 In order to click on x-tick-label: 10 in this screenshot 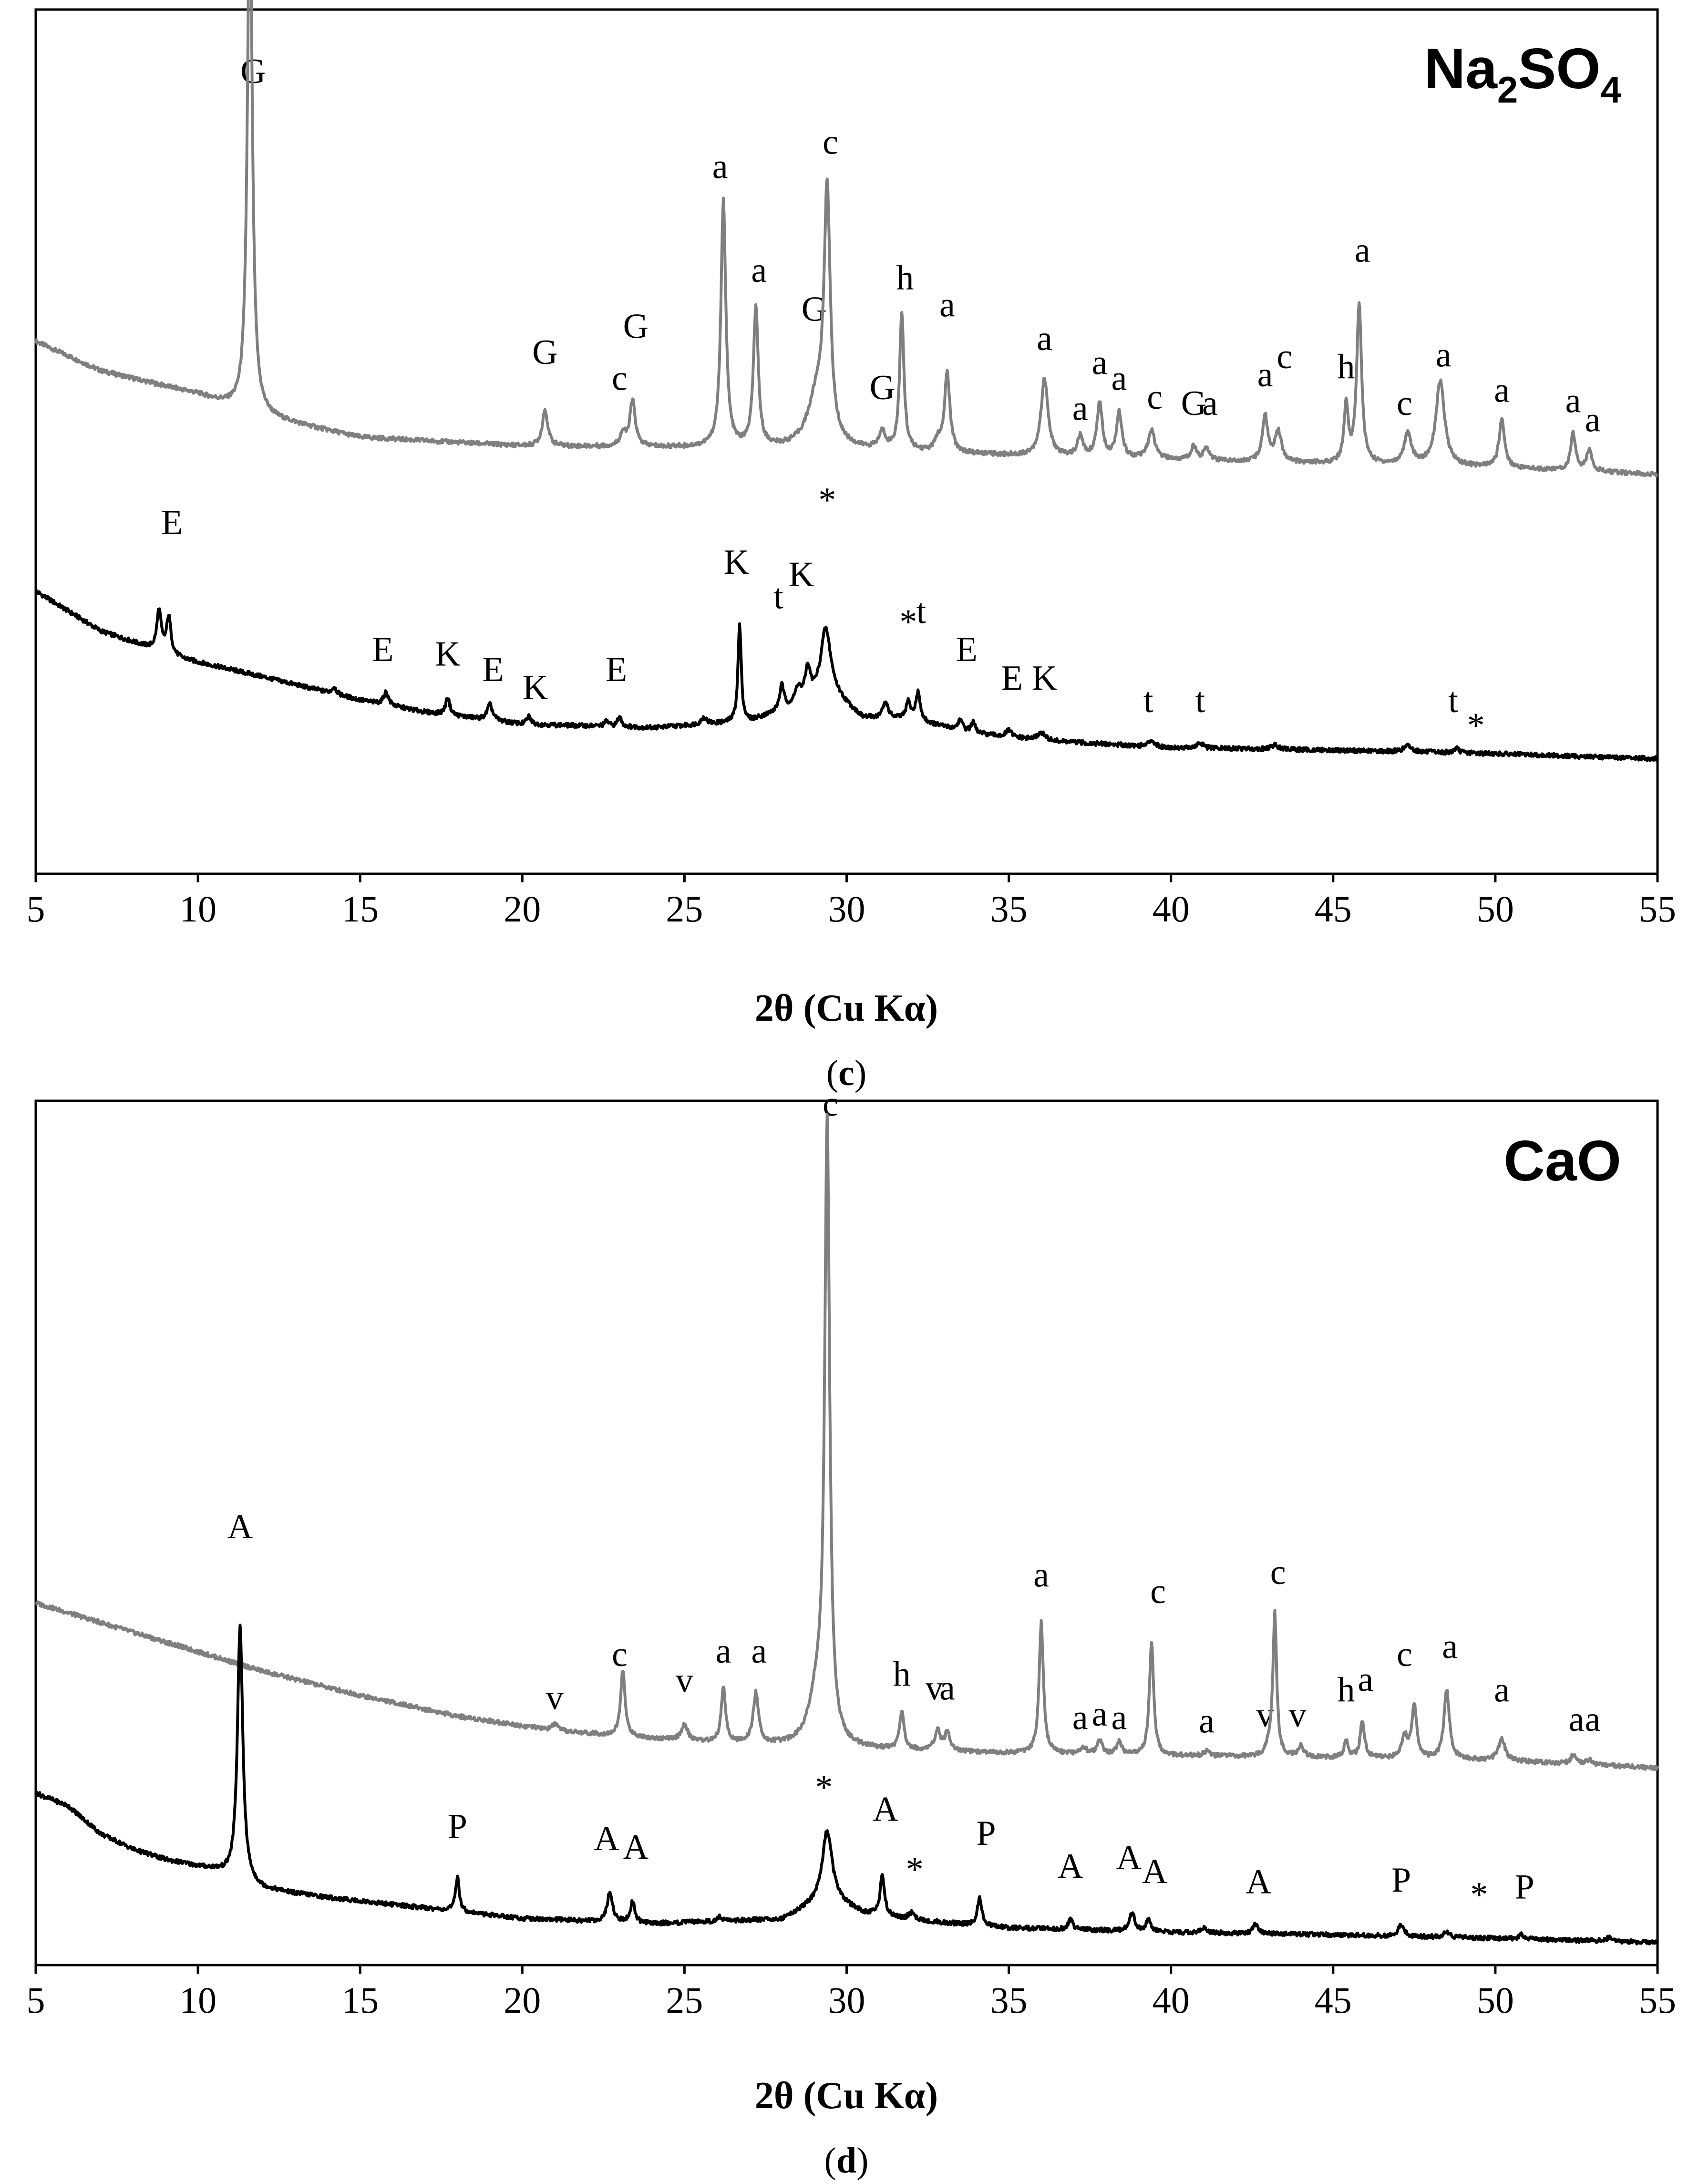, I will do `click(197, 2000)`.